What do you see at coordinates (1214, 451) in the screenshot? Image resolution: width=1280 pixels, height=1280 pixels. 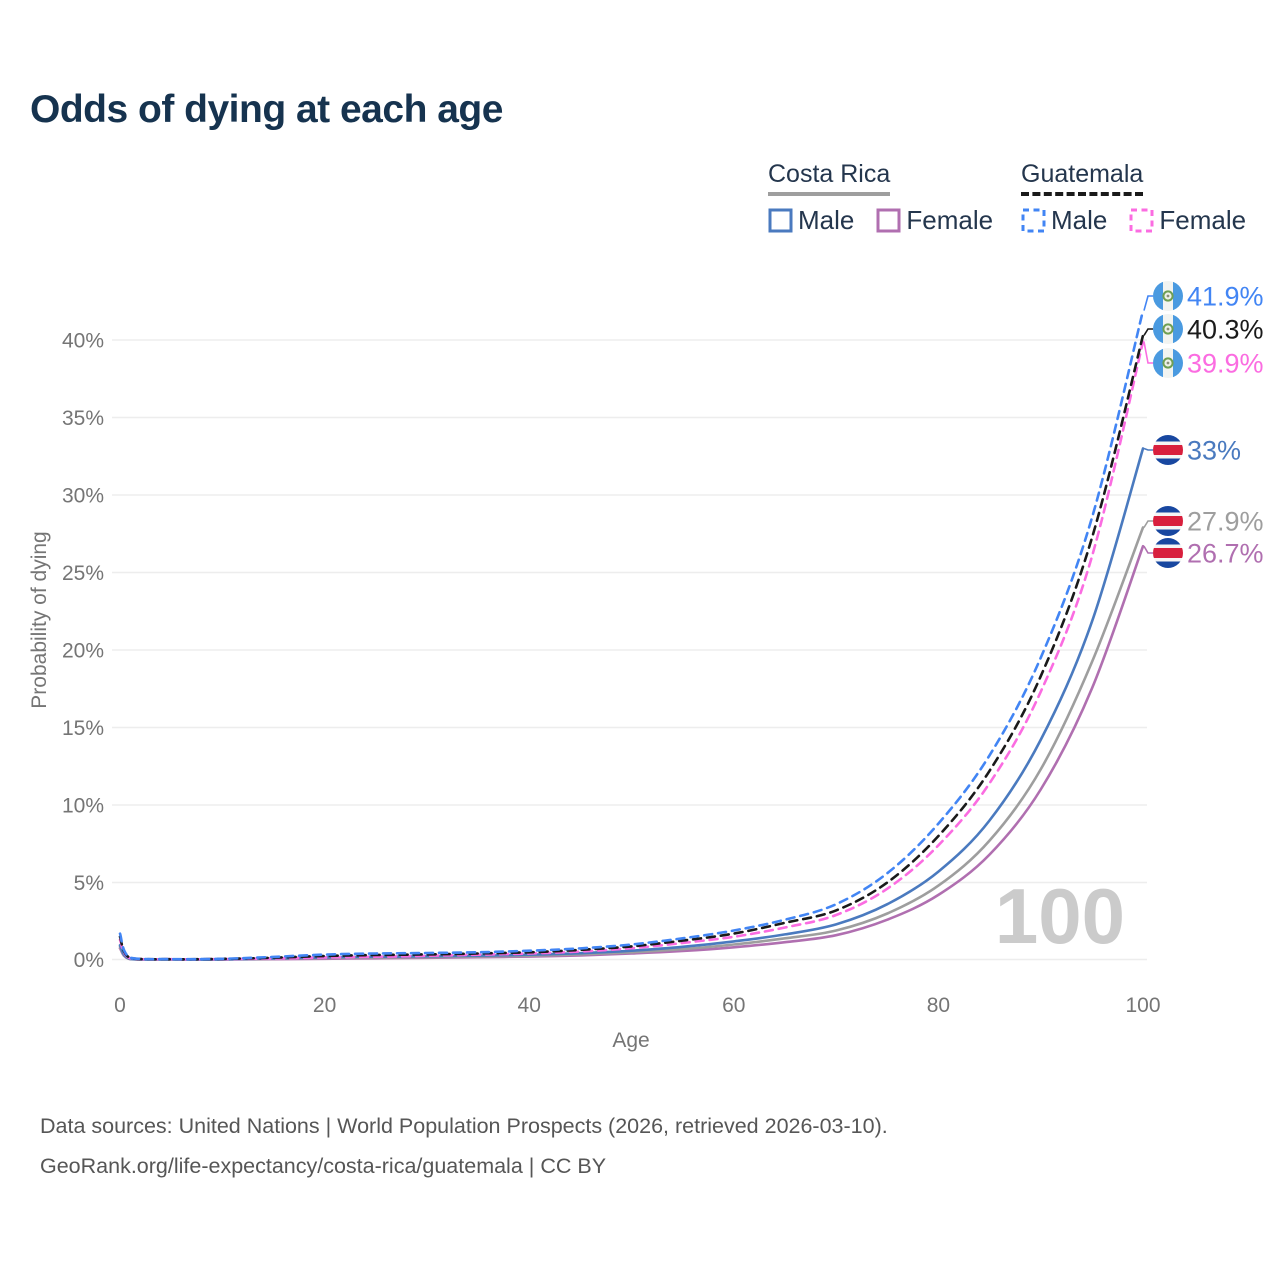 I see `end-label-value: 33%` at bounding box center [1214, 451].